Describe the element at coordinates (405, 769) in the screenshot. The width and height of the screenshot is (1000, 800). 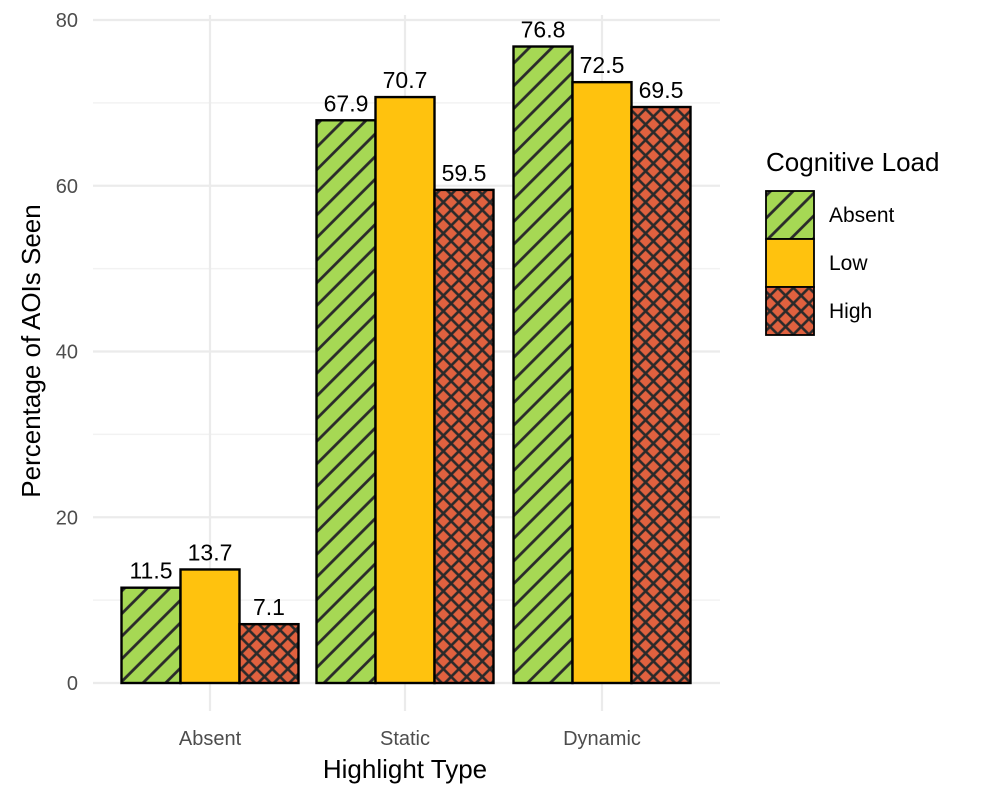
I see `x-axis-title: Highlight Type` at that location.